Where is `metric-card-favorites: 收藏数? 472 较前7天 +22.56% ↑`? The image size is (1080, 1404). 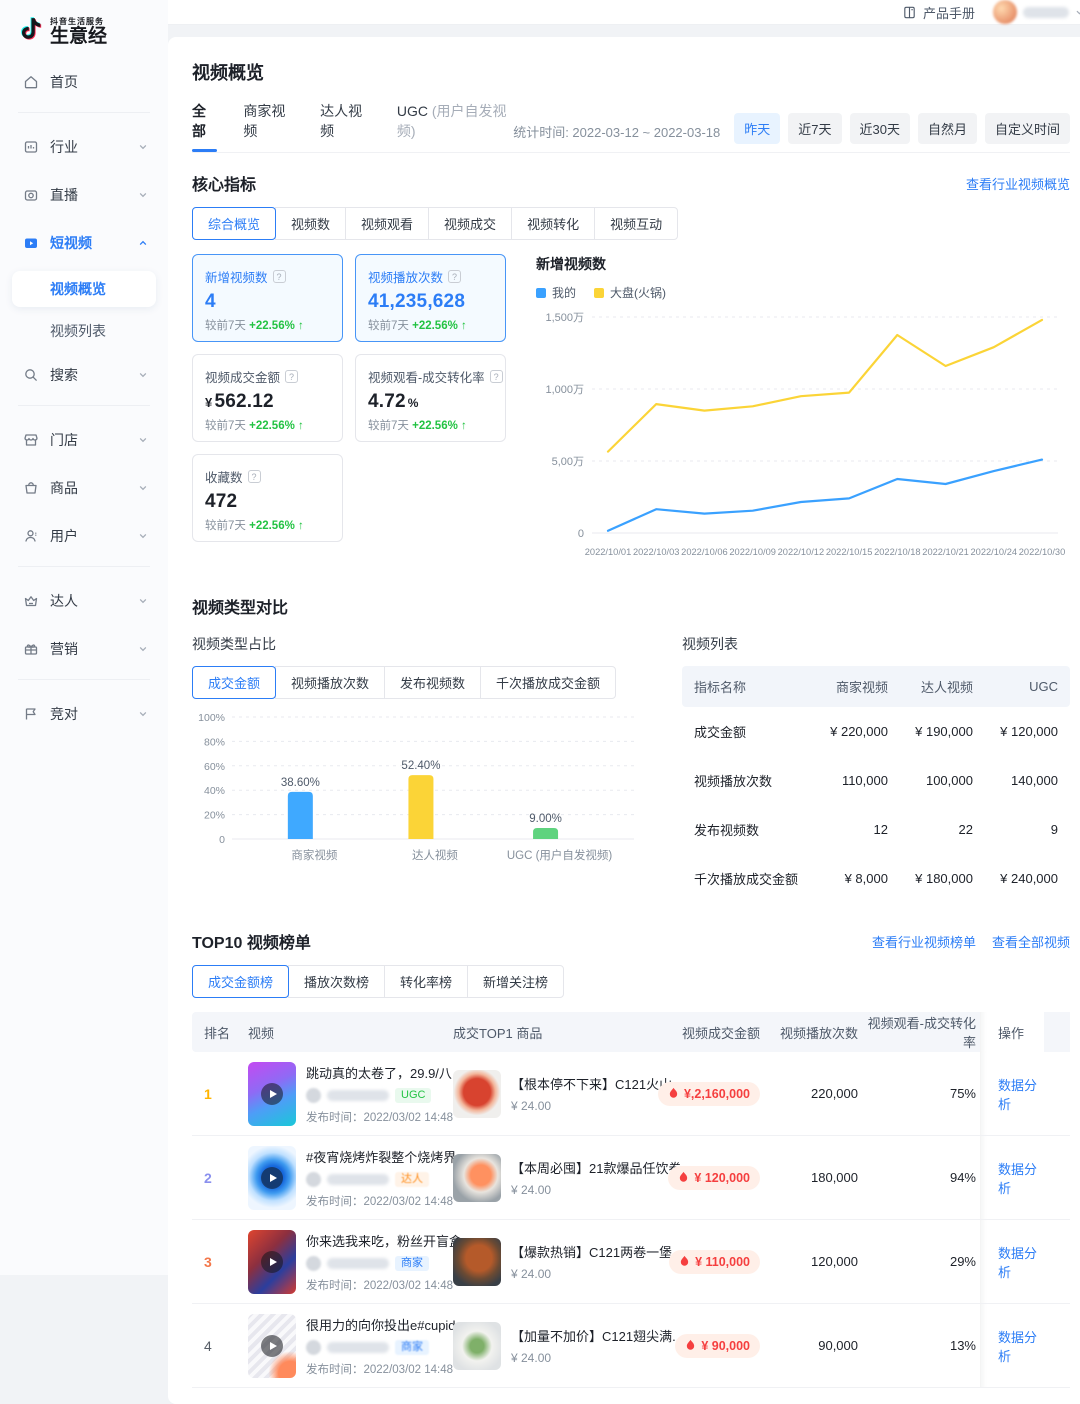 metric-card-favorites: 收藏数? 472 较前7天 +22.56% ↑ is located at coordinates (267, 498).